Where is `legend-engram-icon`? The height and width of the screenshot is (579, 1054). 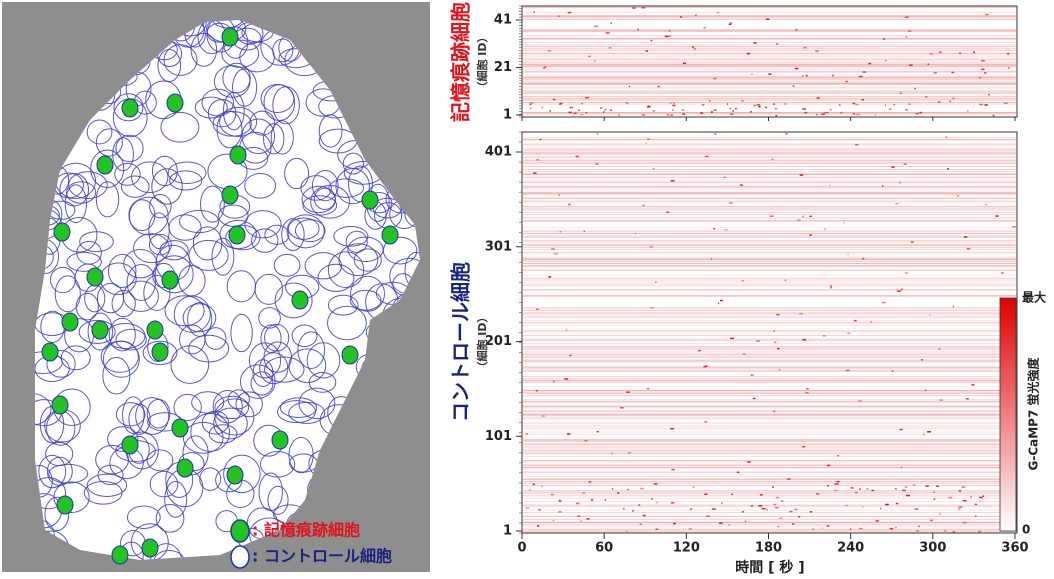 legend-engram-icon is located at coordinates (240, 531).